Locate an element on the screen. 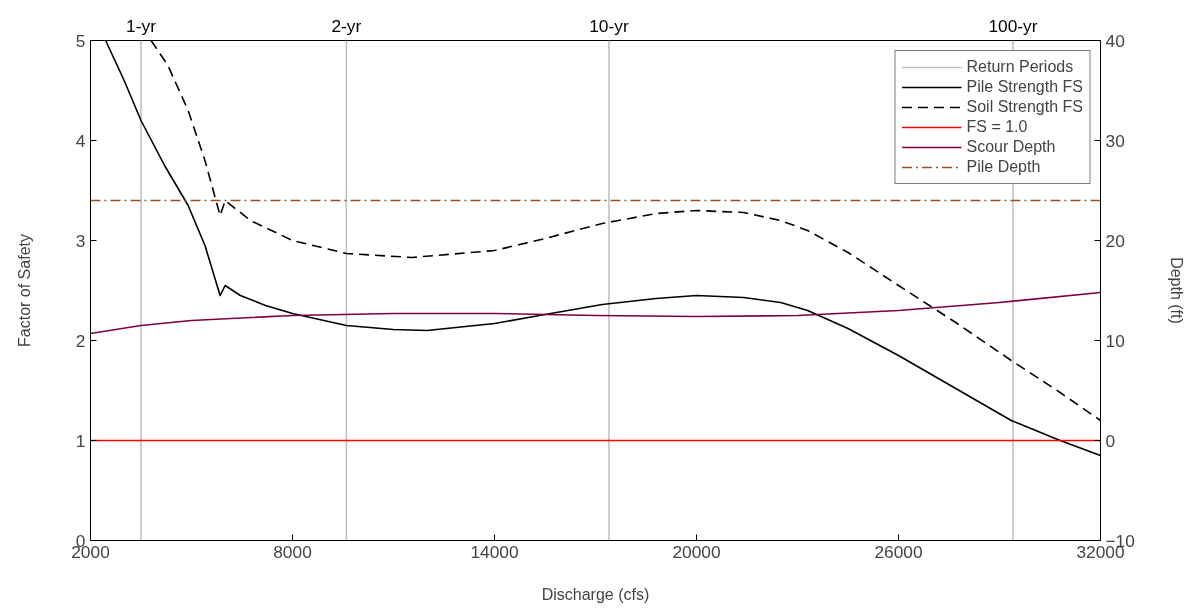 This screenshot has width=1198, height=616. line-series is located at coordinates (595, 313).